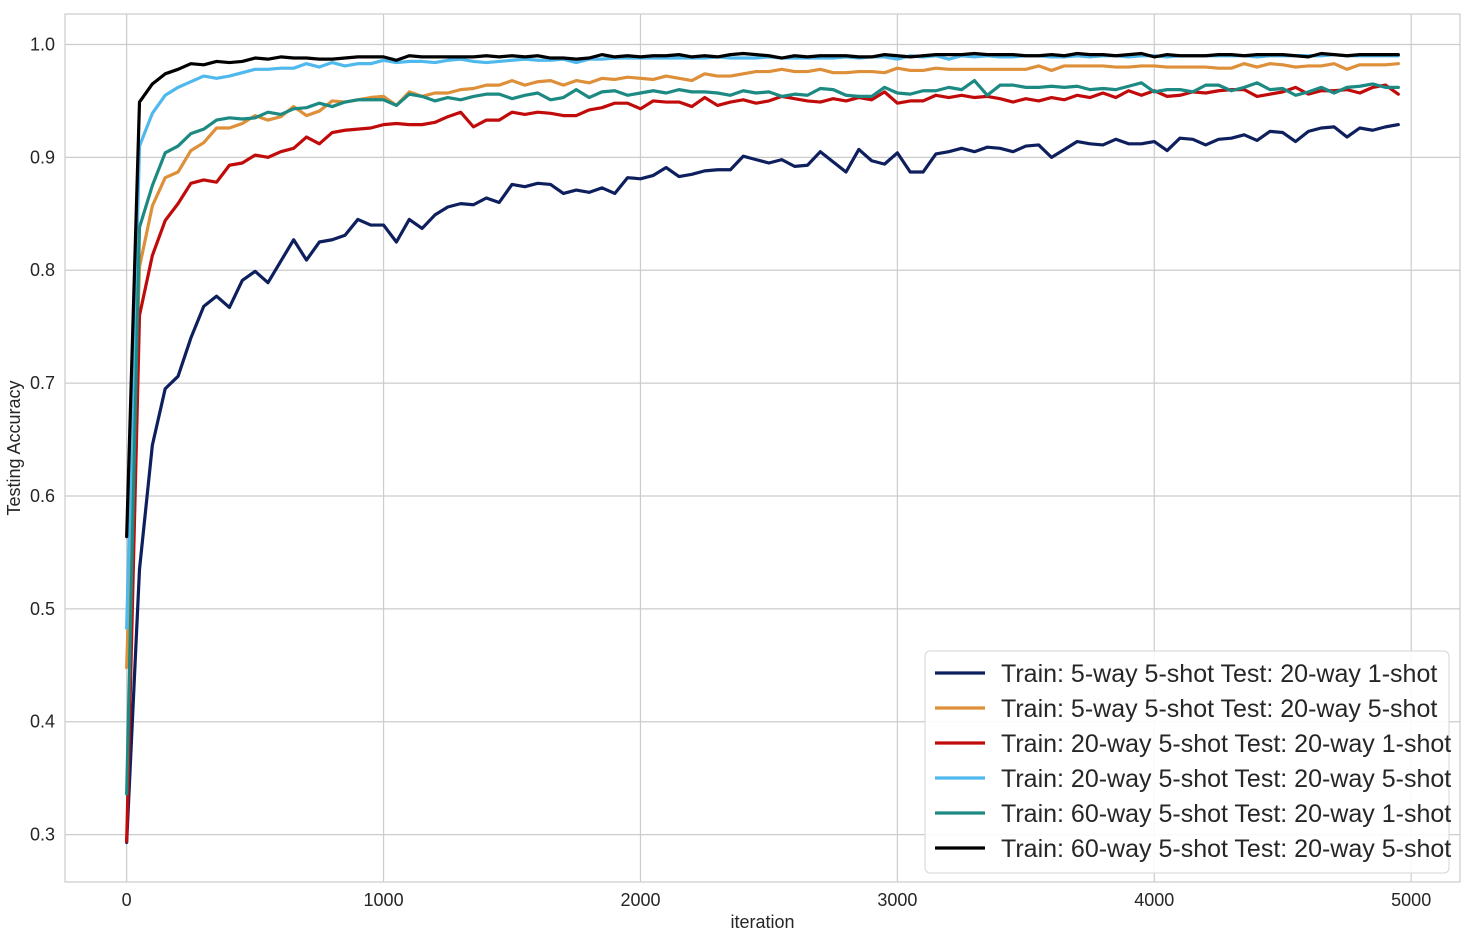 Image resolution: width=1472 pixels, height=944 pixels. I want to click on y-axis-label: Testing Accuracy, so click(14, 447).